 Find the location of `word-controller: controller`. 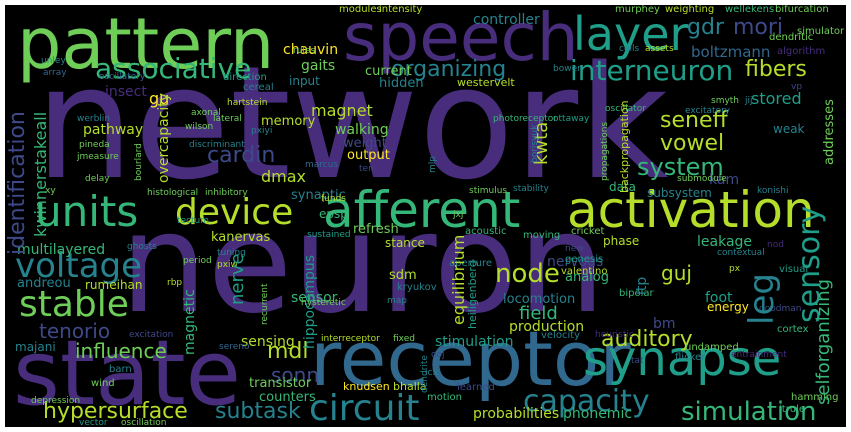

word-controller: controller is located at coordinates (506, 20).